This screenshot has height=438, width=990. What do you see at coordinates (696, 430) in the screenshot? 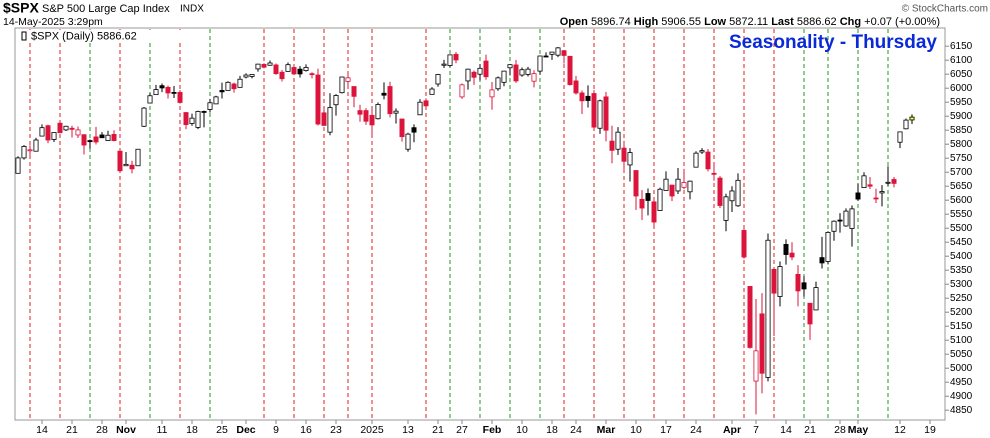
I see `x-tick-label: 24` at bounding box center [696, 430].